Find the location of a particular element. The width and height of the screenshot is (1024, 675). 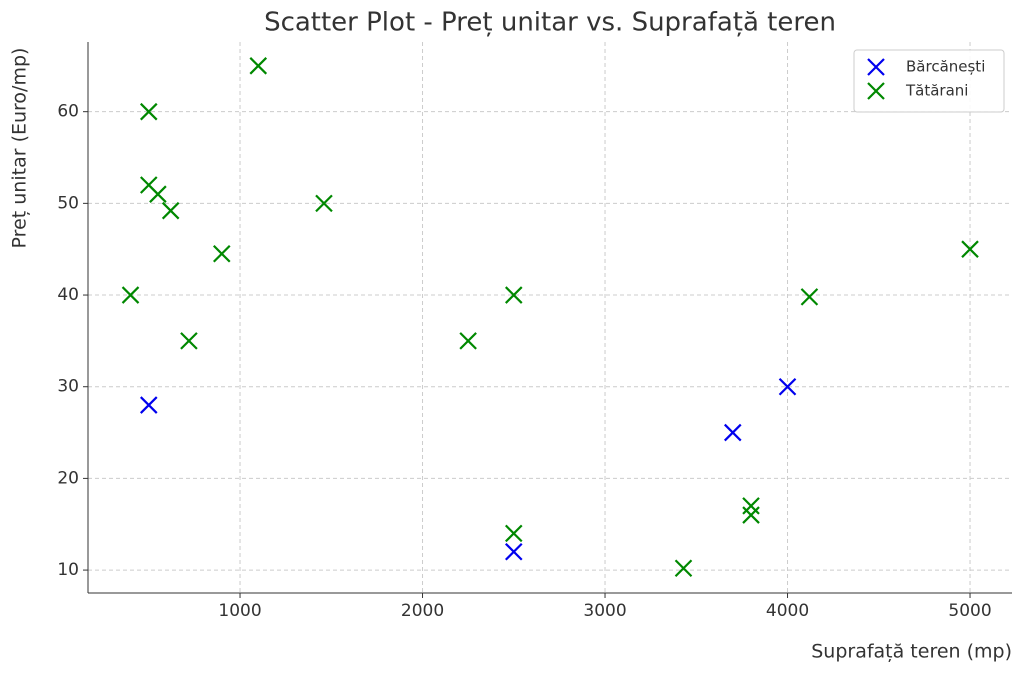

x-tick-label: 4000 is located at coordinates (787, 611).